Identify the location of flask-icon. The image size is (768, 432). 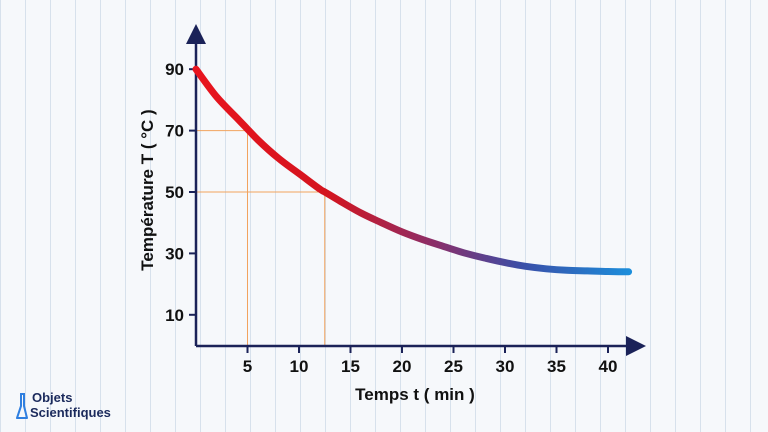
(22, 406).